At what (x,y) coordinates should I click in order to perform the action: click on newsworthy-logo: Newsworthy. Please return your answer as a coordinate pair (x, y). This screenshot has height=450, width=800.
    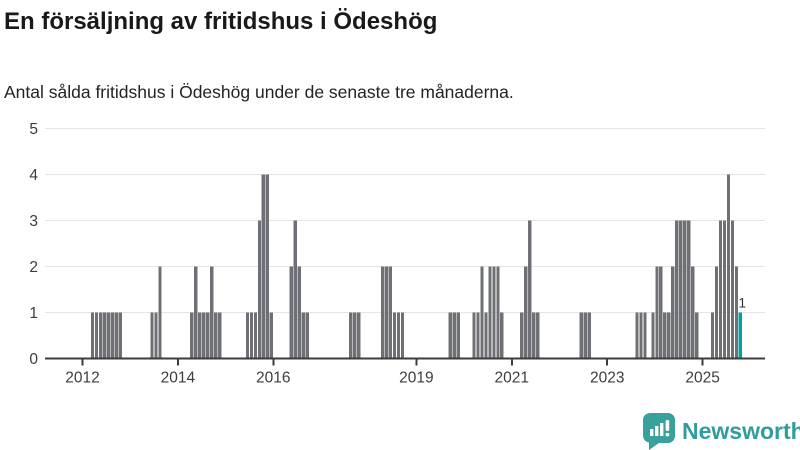
    Looking at the image, I should click on (721, 431).